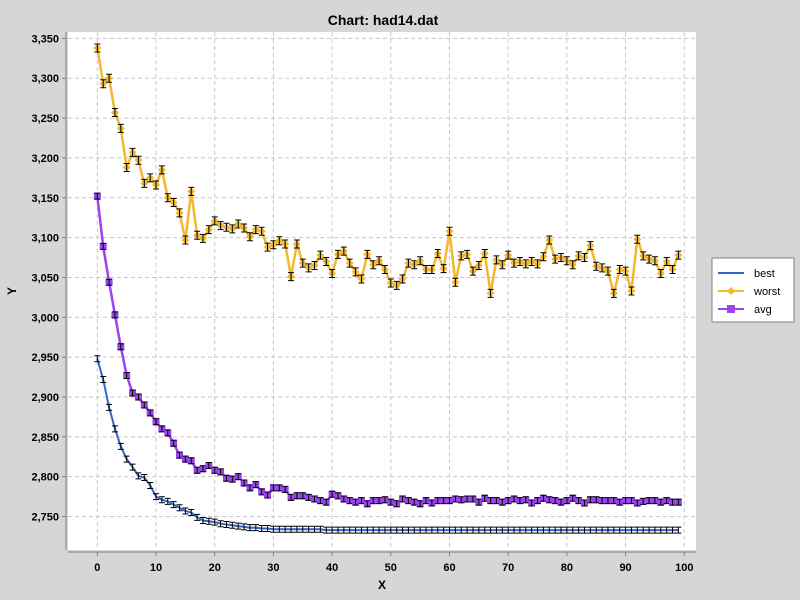  What do you see at coordinates (731, 309) in the screenshot?
I see `legend-swatch-marker` at bounding box center [731, 309].